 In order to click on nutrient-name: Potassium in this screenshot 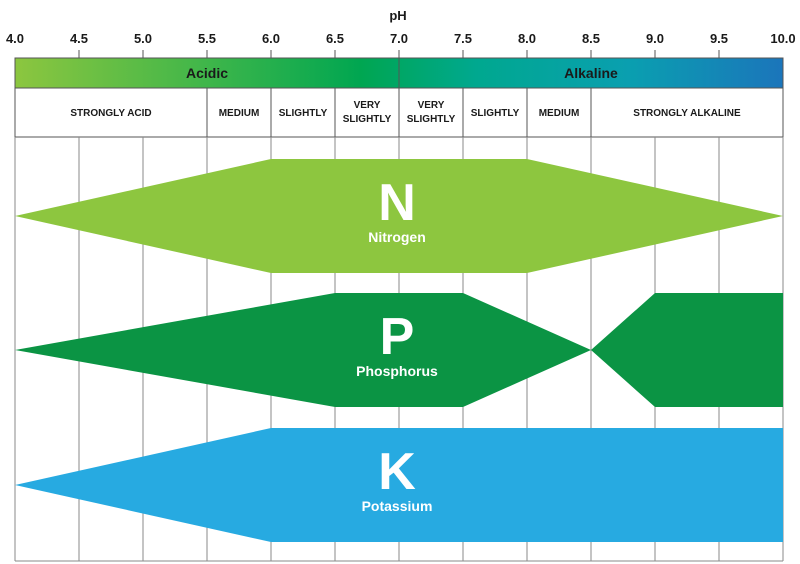, I will do `click(397, 506)`.